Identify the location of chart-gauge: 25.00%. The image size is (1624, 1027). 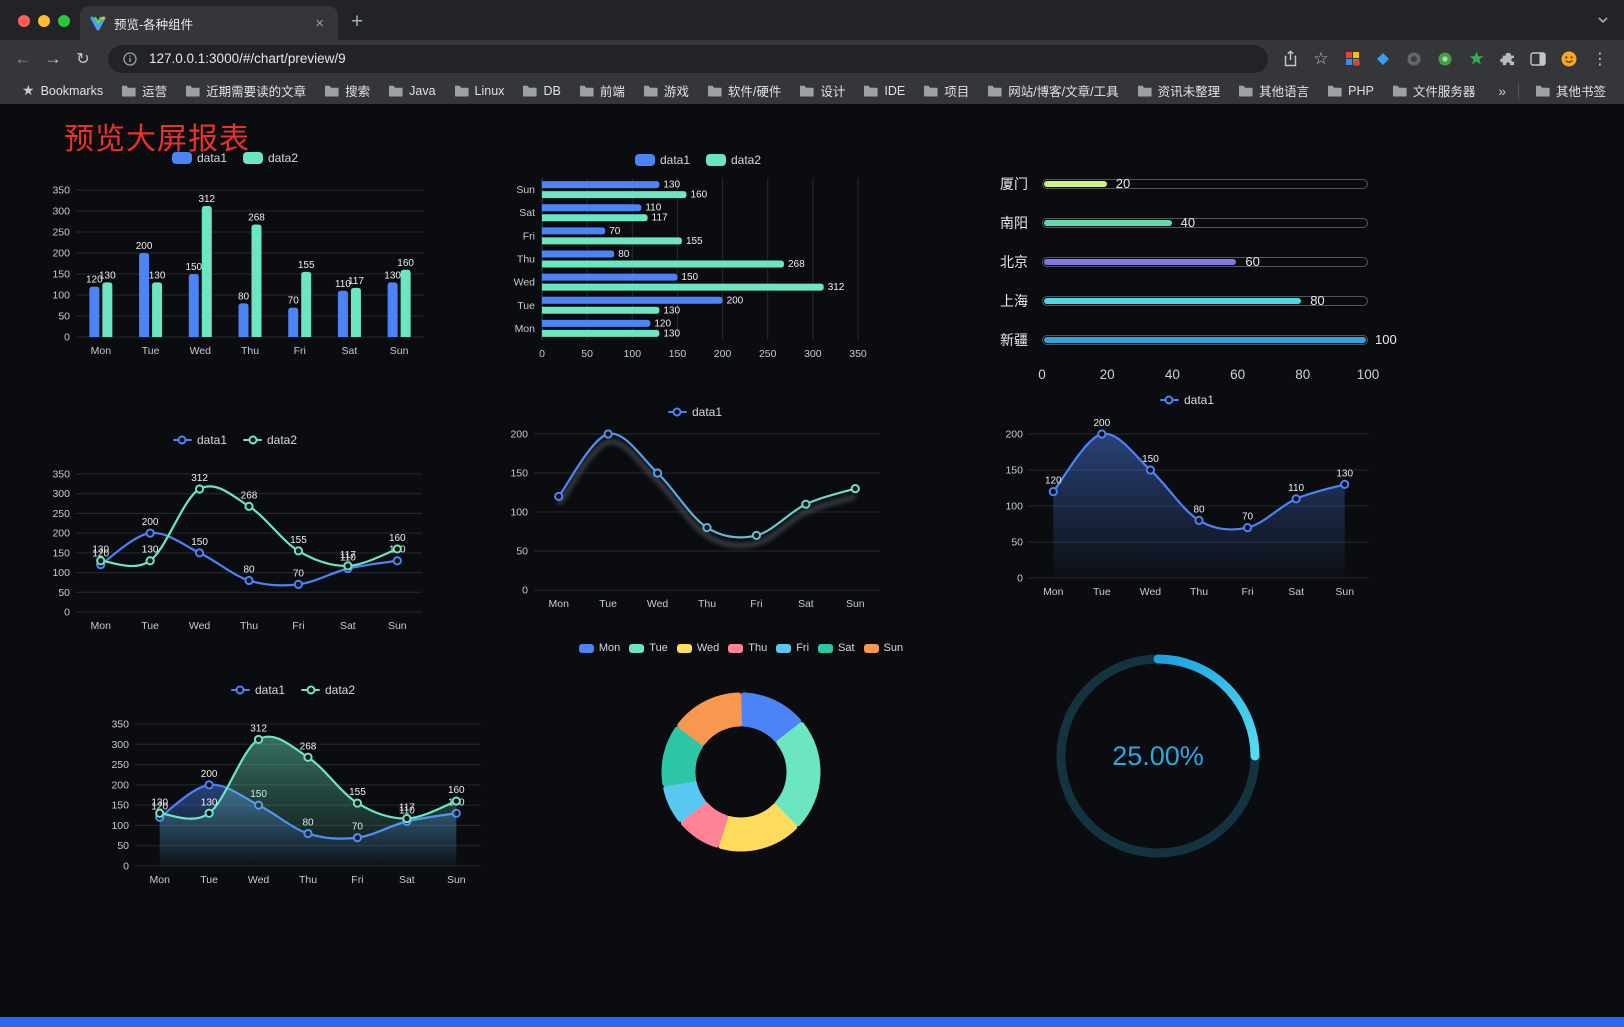
(1158, 756).